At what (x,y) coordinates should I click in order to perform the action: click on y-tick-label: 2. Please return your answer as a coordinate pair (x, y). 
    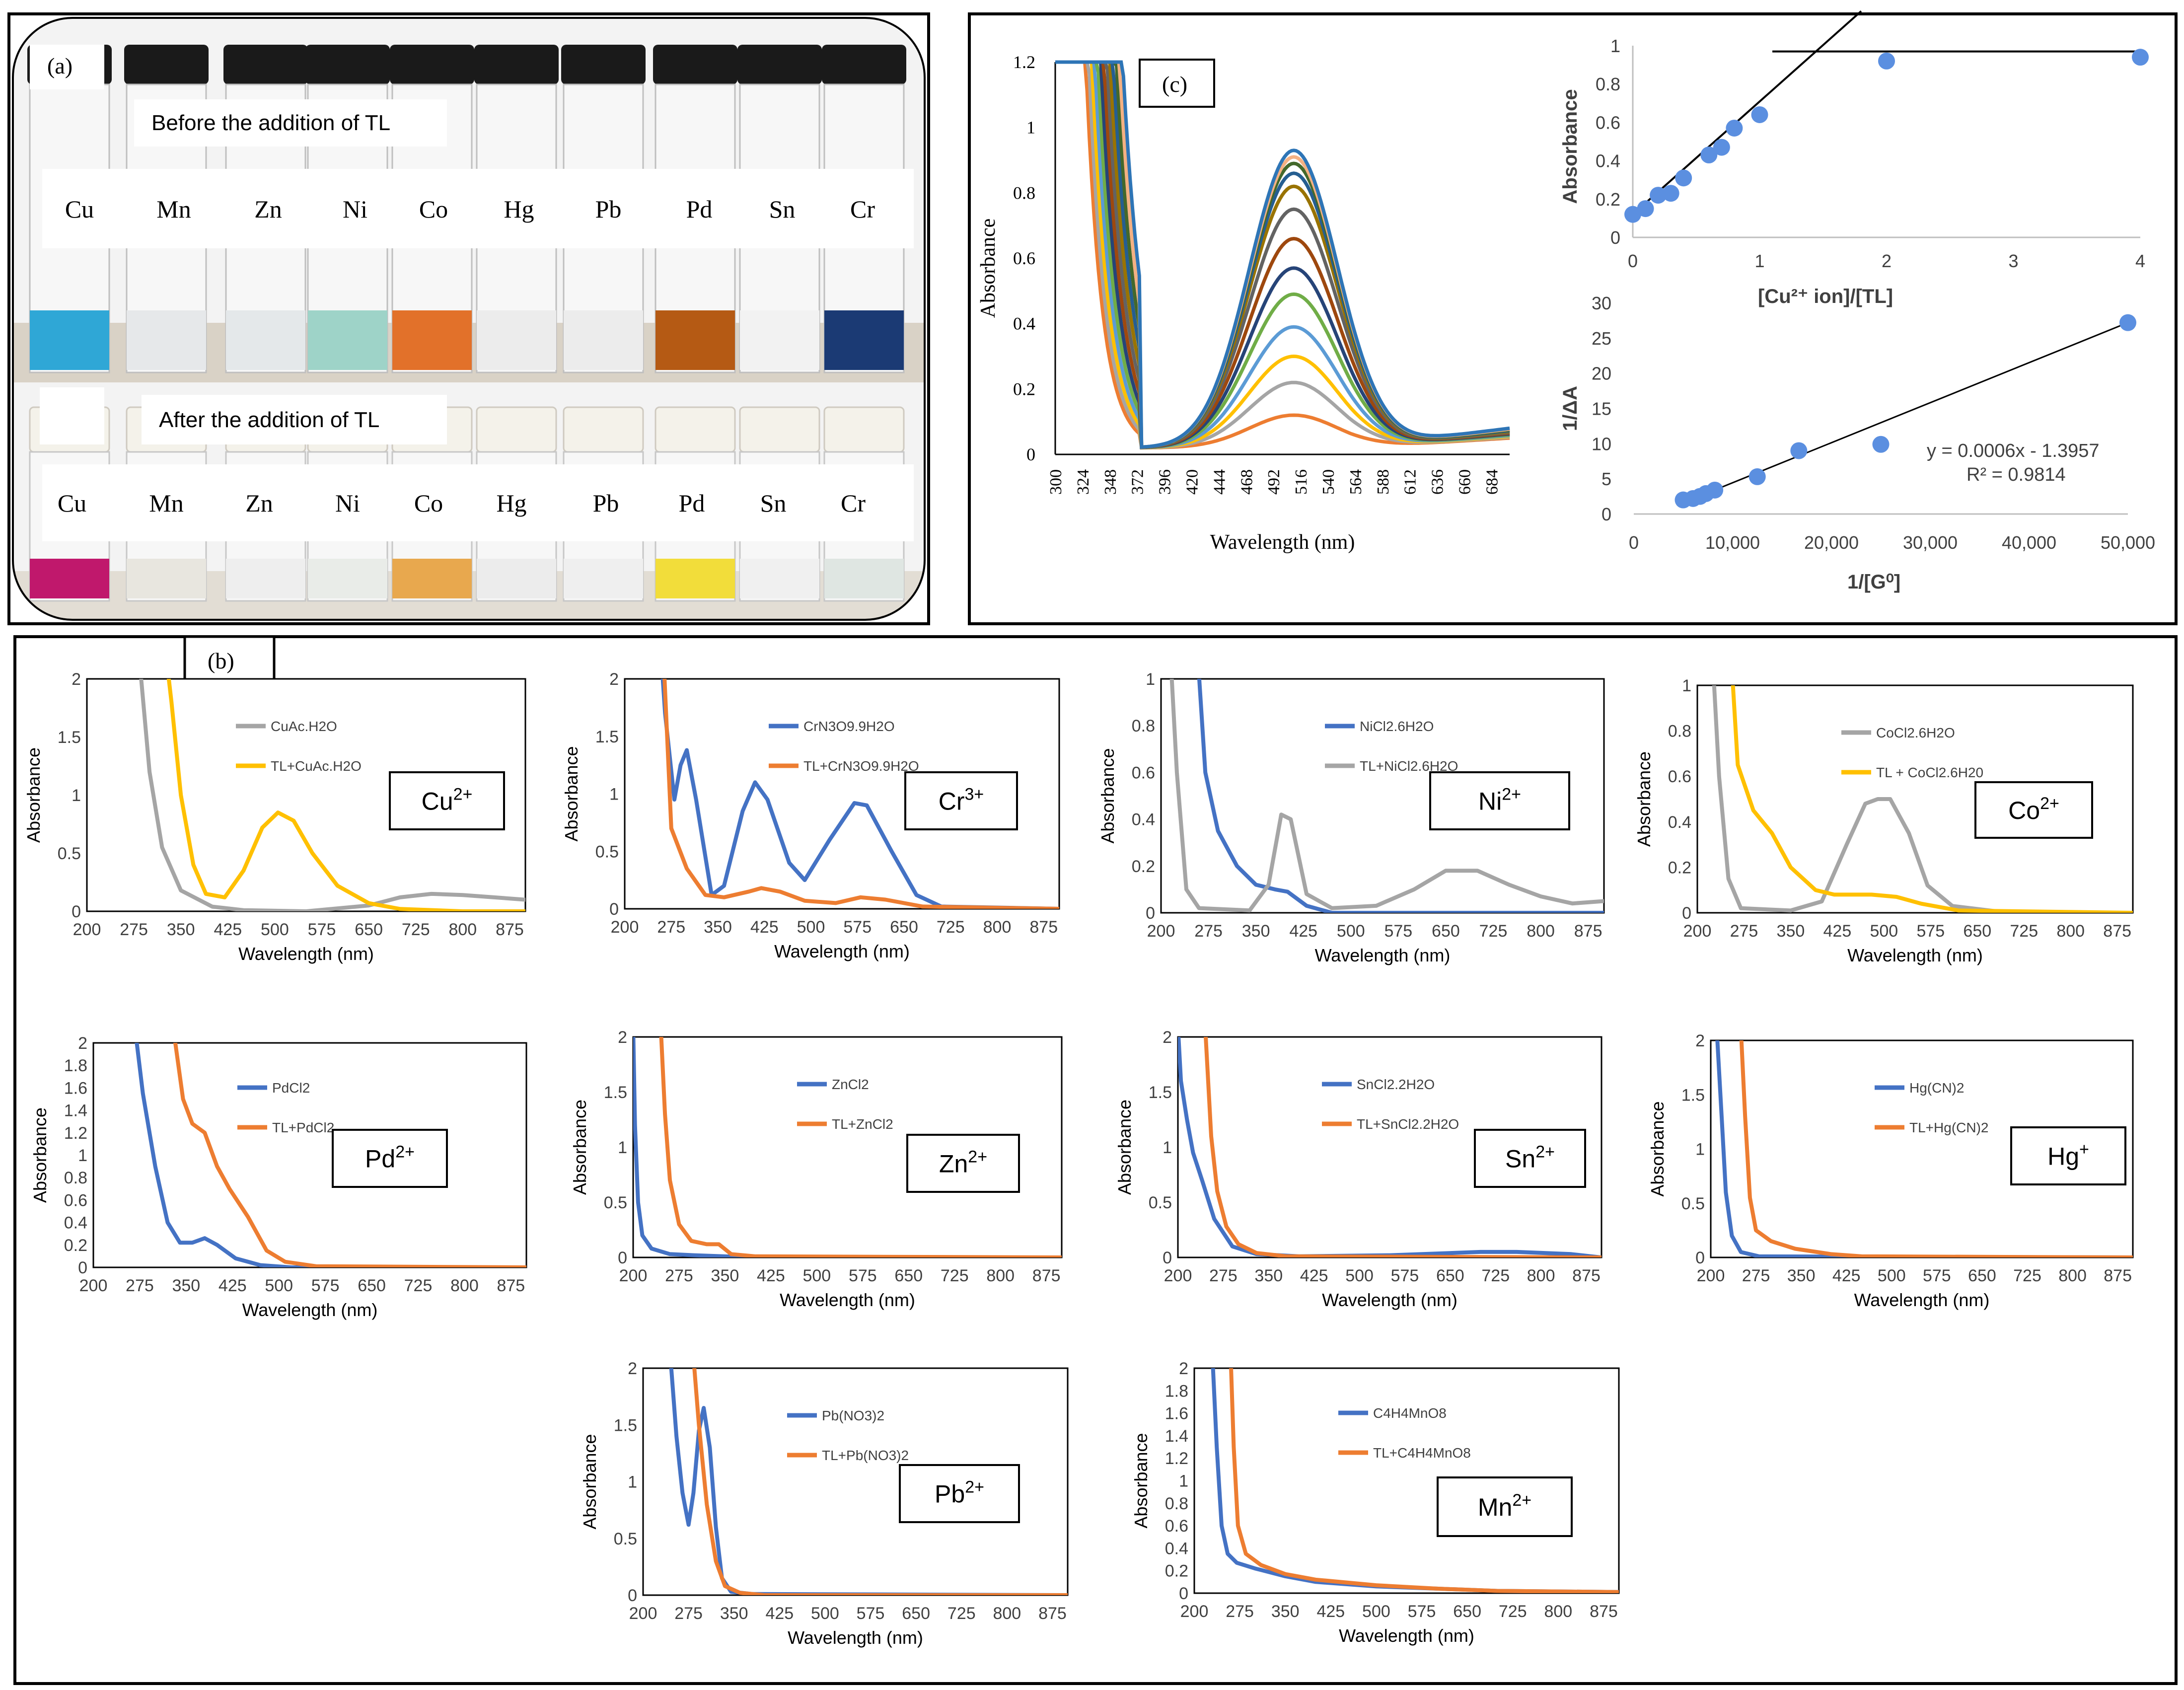
    Looking at the image, I should click on (76, 679).